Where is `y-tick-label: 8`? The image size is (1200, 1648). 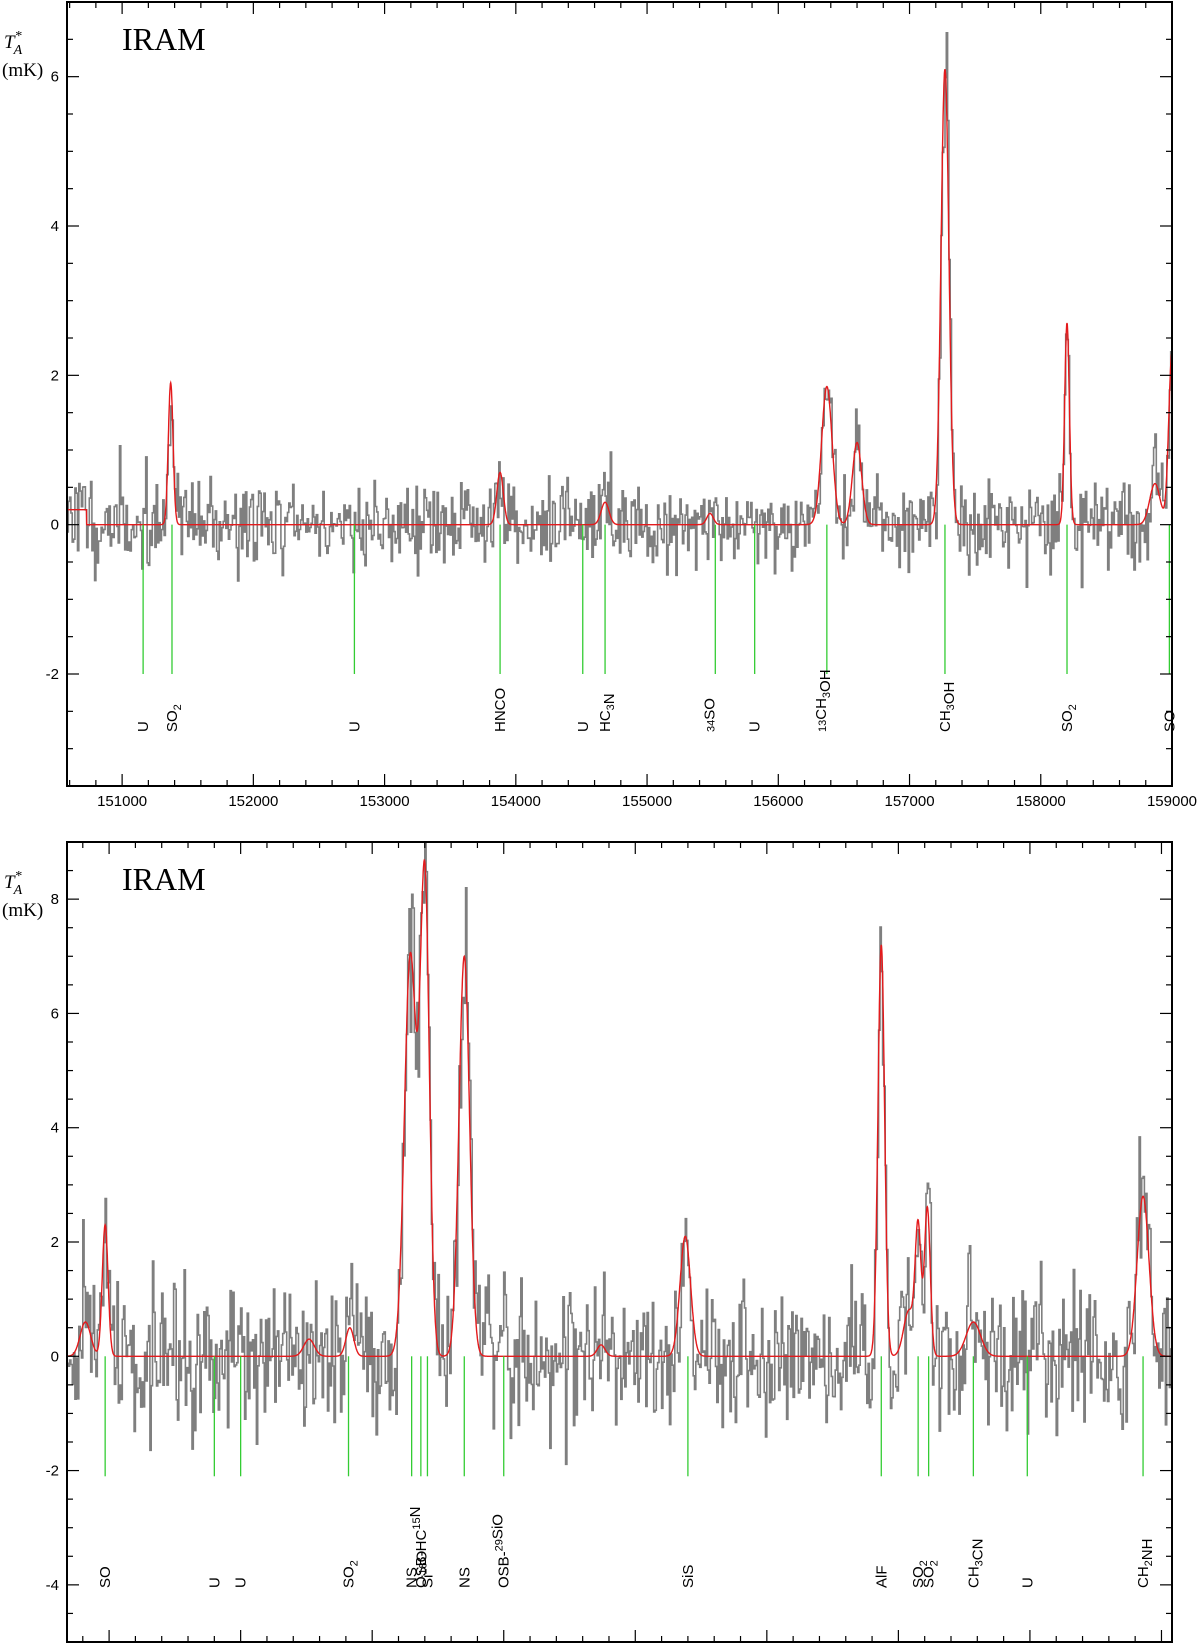
y-tick-label: 8 is located at coordinates (55, 899).